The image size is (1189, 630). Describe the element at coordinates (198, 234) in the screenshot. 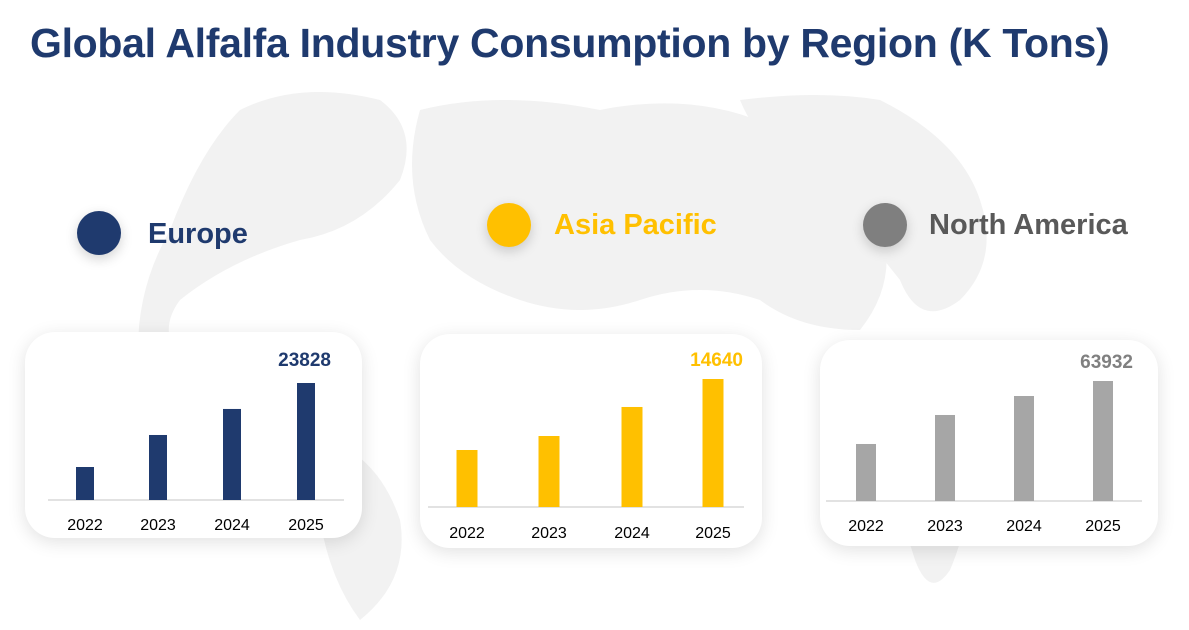

I see `legend-label-europe: Europe` at that location.